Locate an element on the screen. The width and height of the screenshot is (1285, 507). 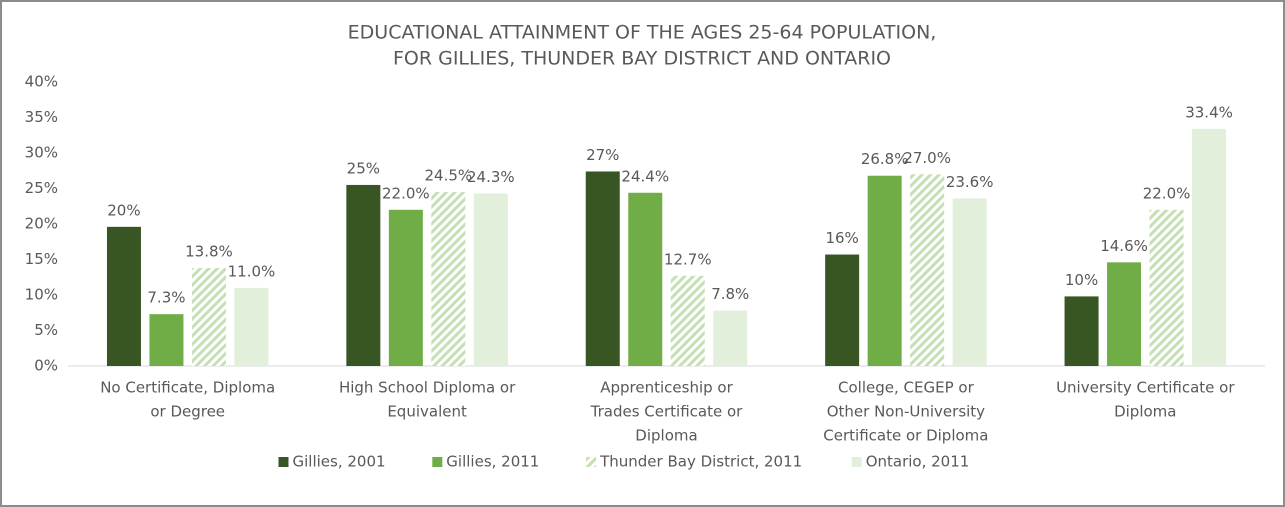
x-tick-label: or Degree is located at coordinates (187, 412).